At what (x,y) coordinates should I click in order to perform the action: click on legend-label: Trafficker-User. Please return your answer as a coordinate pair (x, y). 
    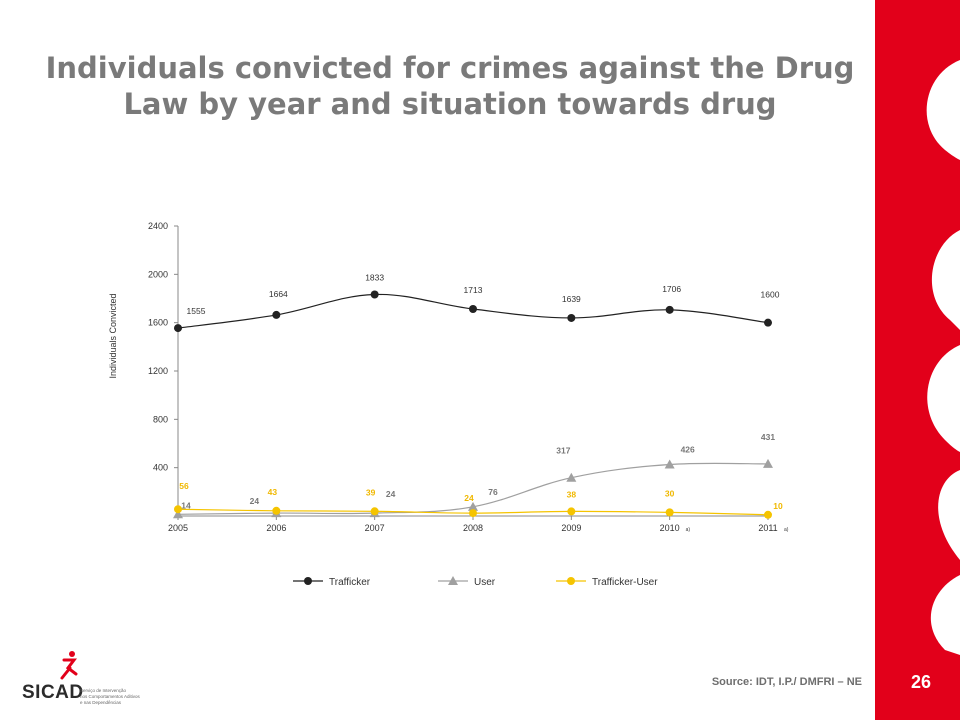
    Looking at the image, I should click on (625, 582).